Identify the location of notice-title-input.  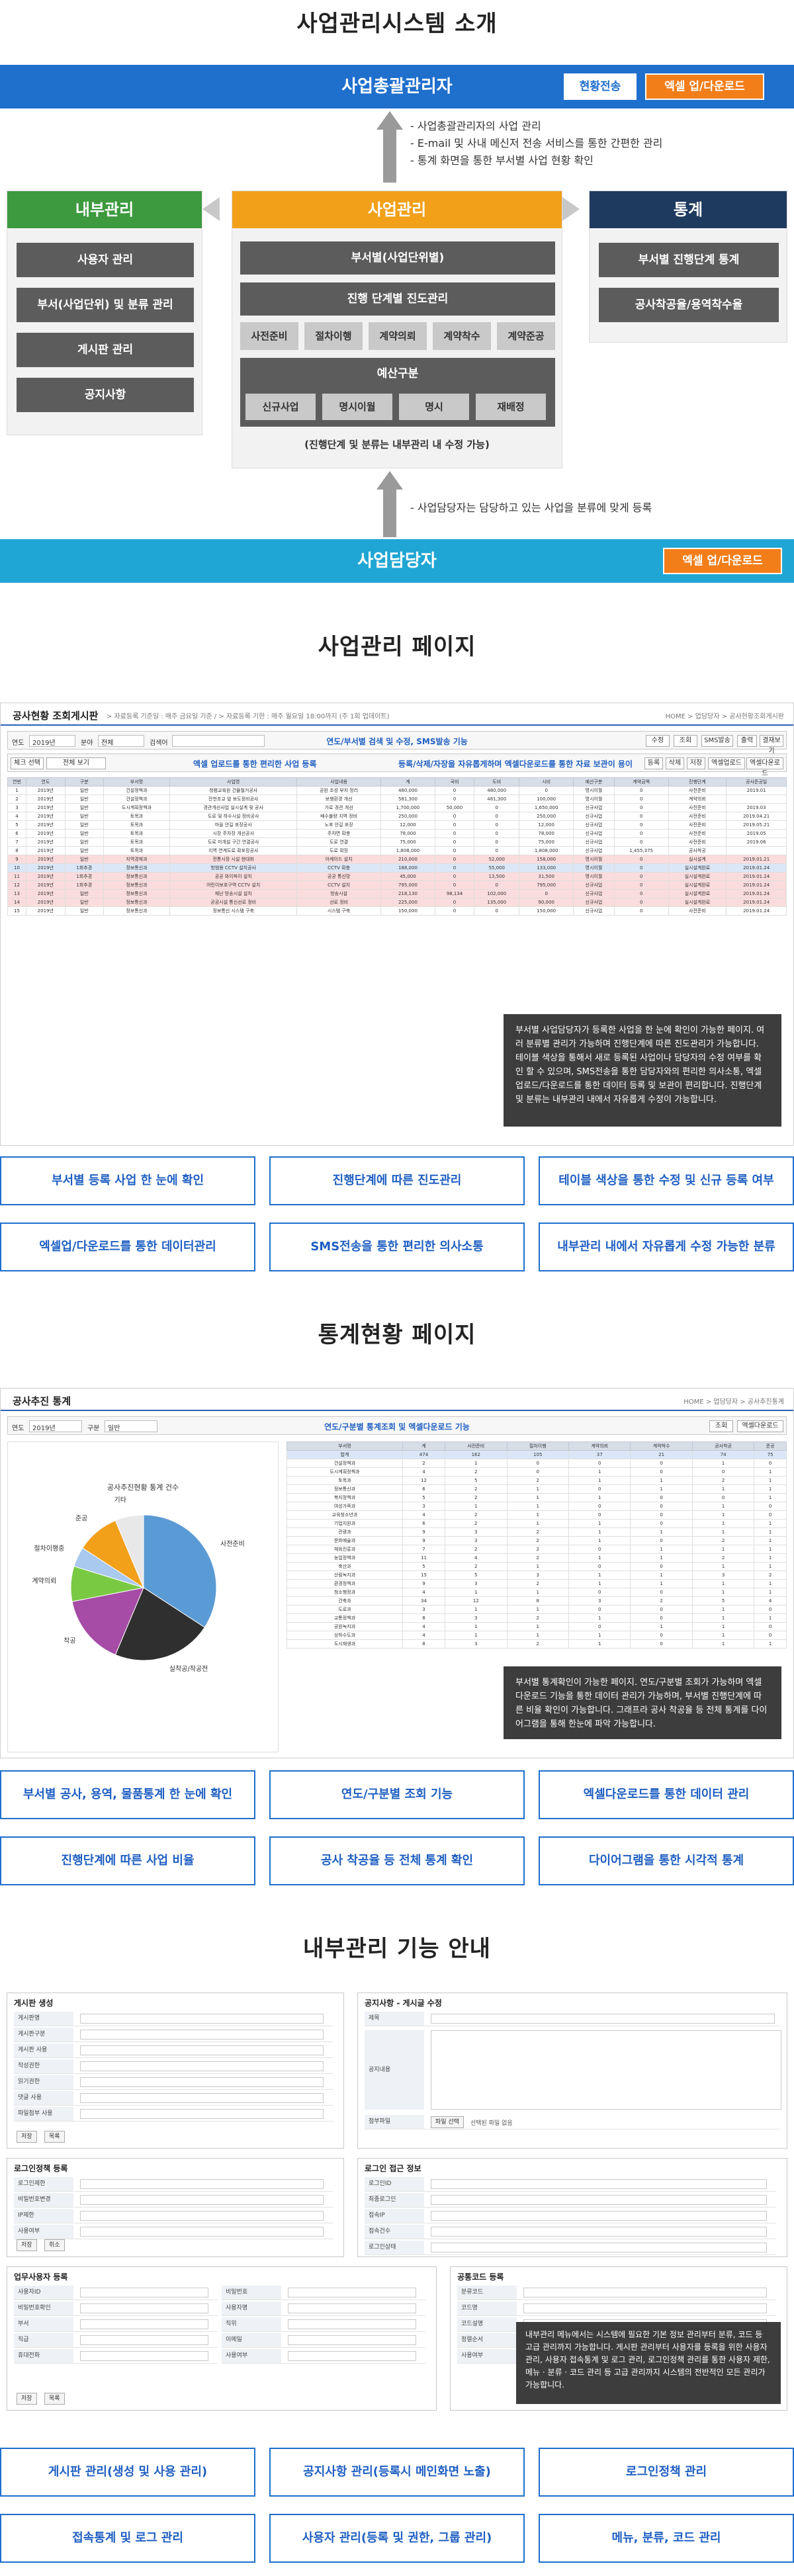
(603, 2019).